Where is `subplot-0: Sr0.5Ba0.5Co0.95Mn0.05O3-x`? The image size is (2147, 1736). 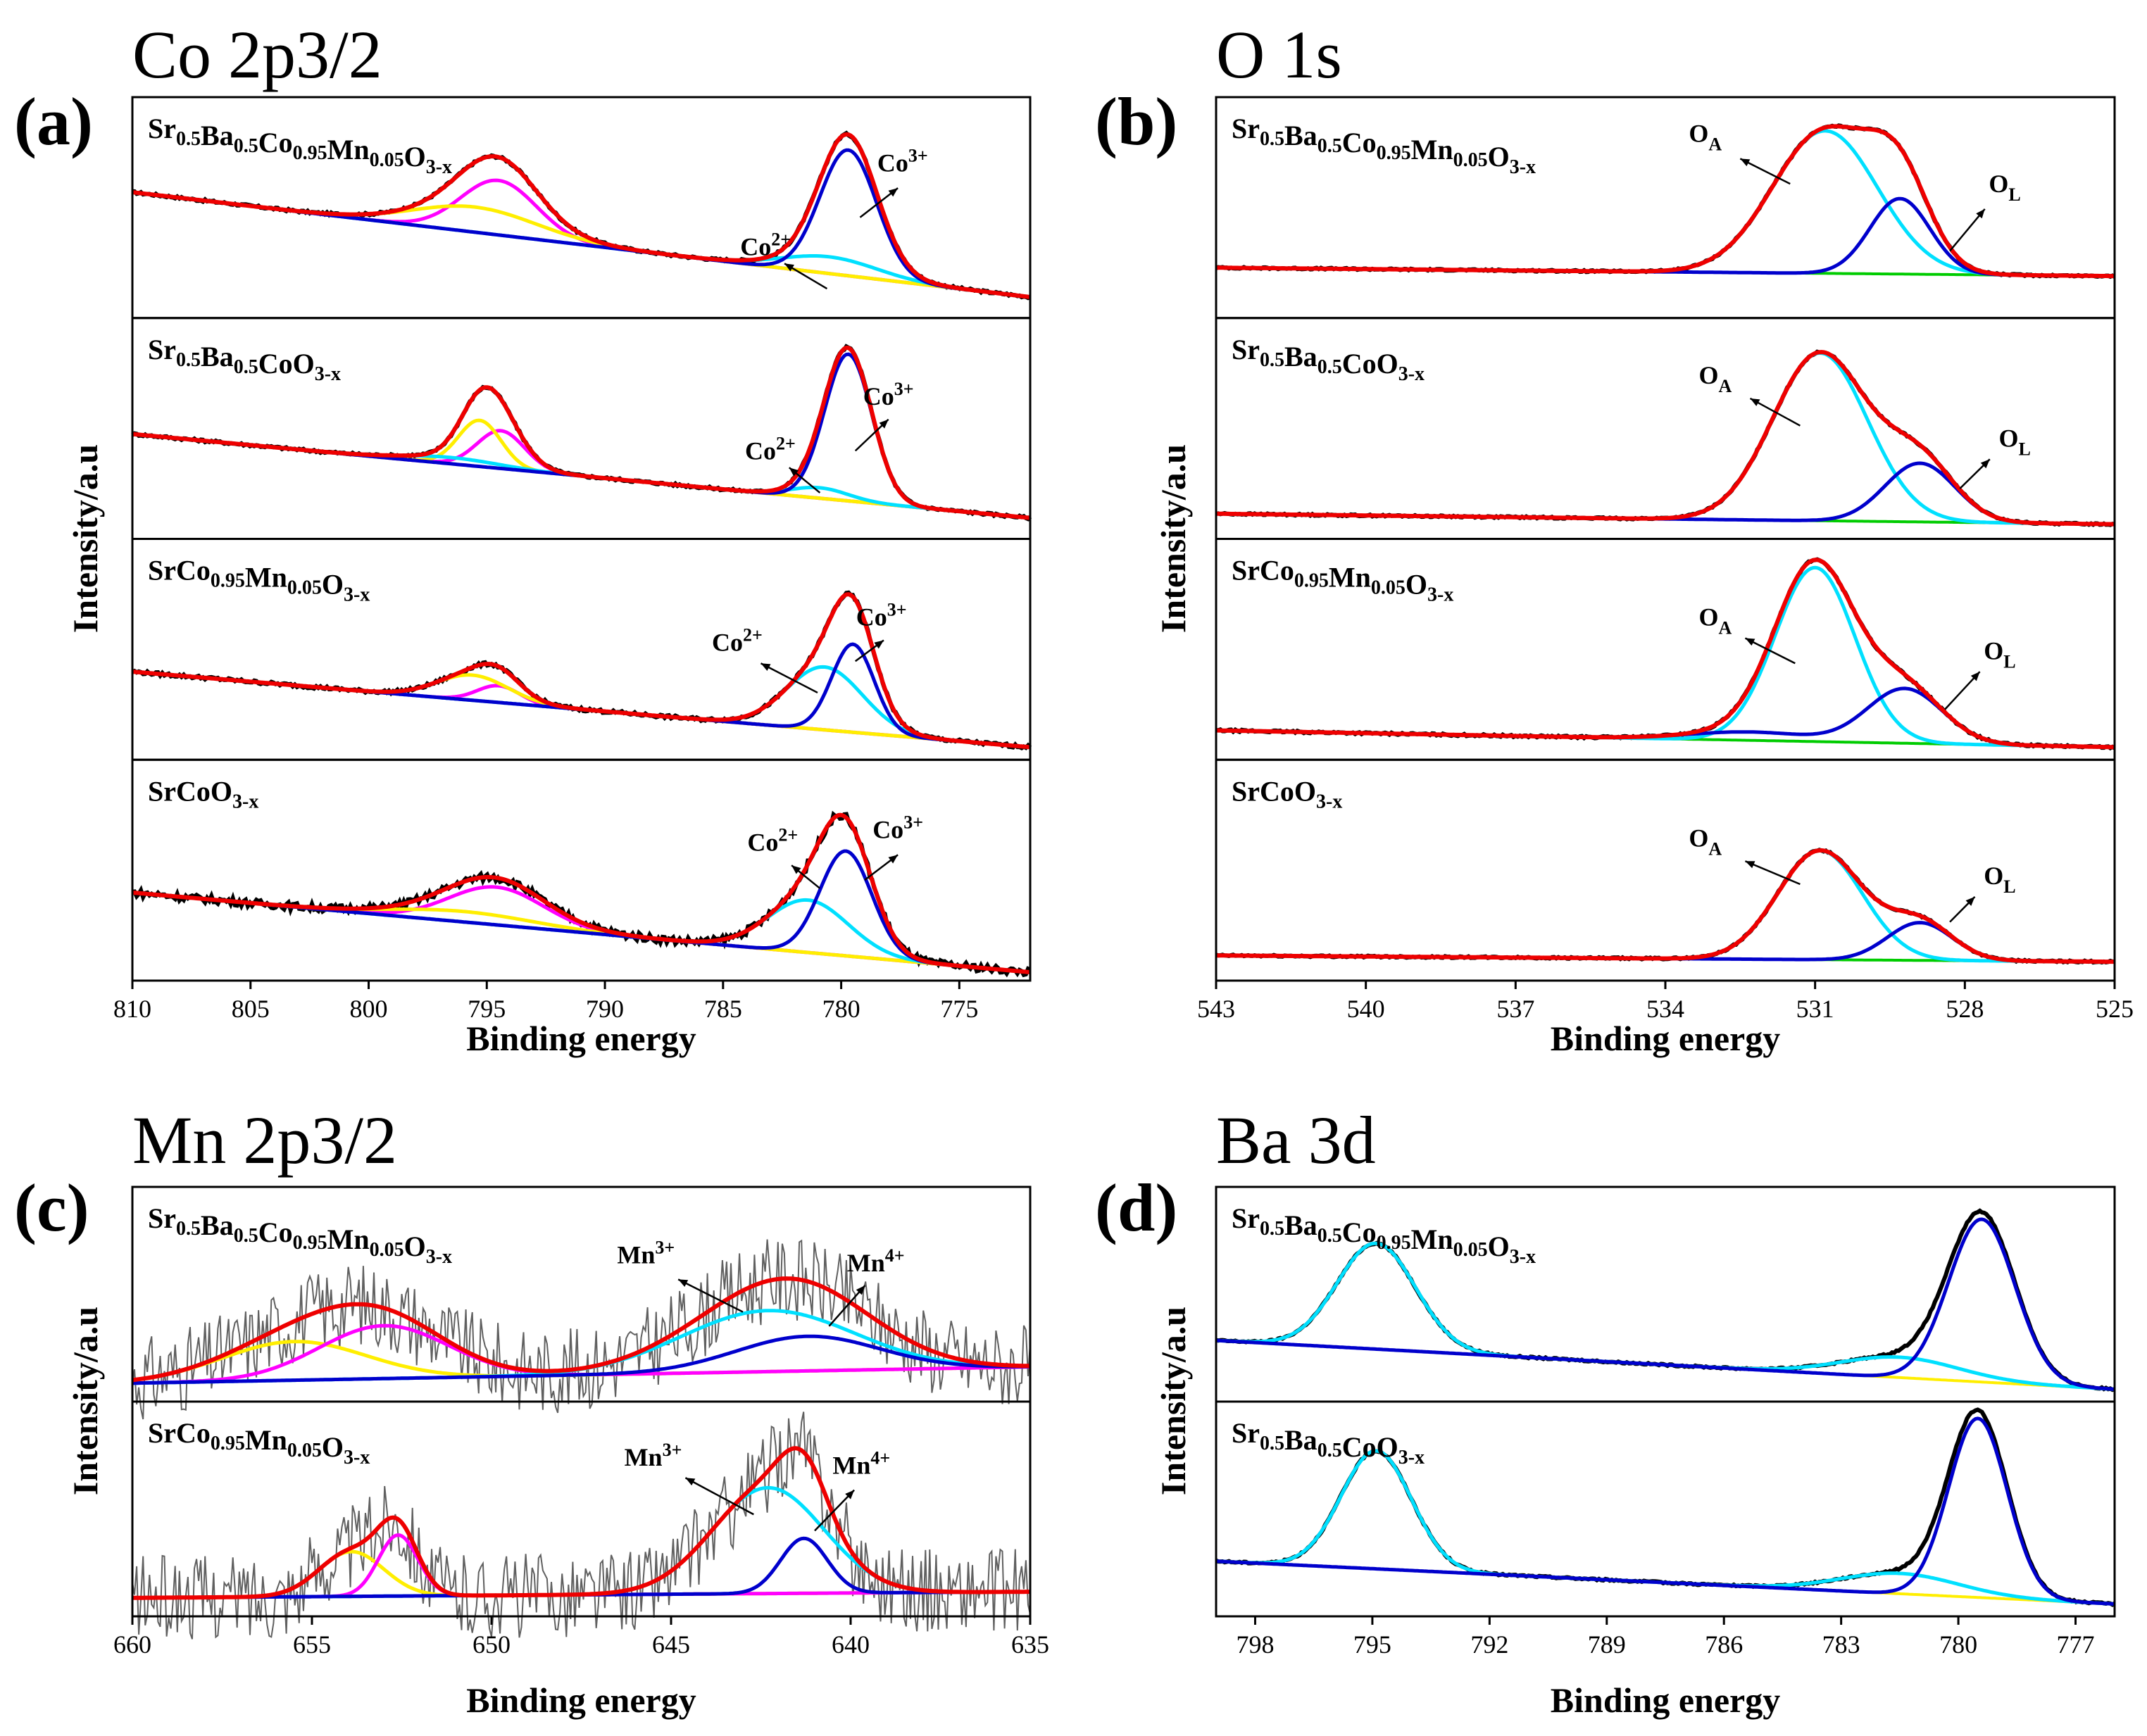
subplot-0: Sr0.5Ba0.5Co0.95Mn0.05O3-x is located at coordinates (1665, 1294).